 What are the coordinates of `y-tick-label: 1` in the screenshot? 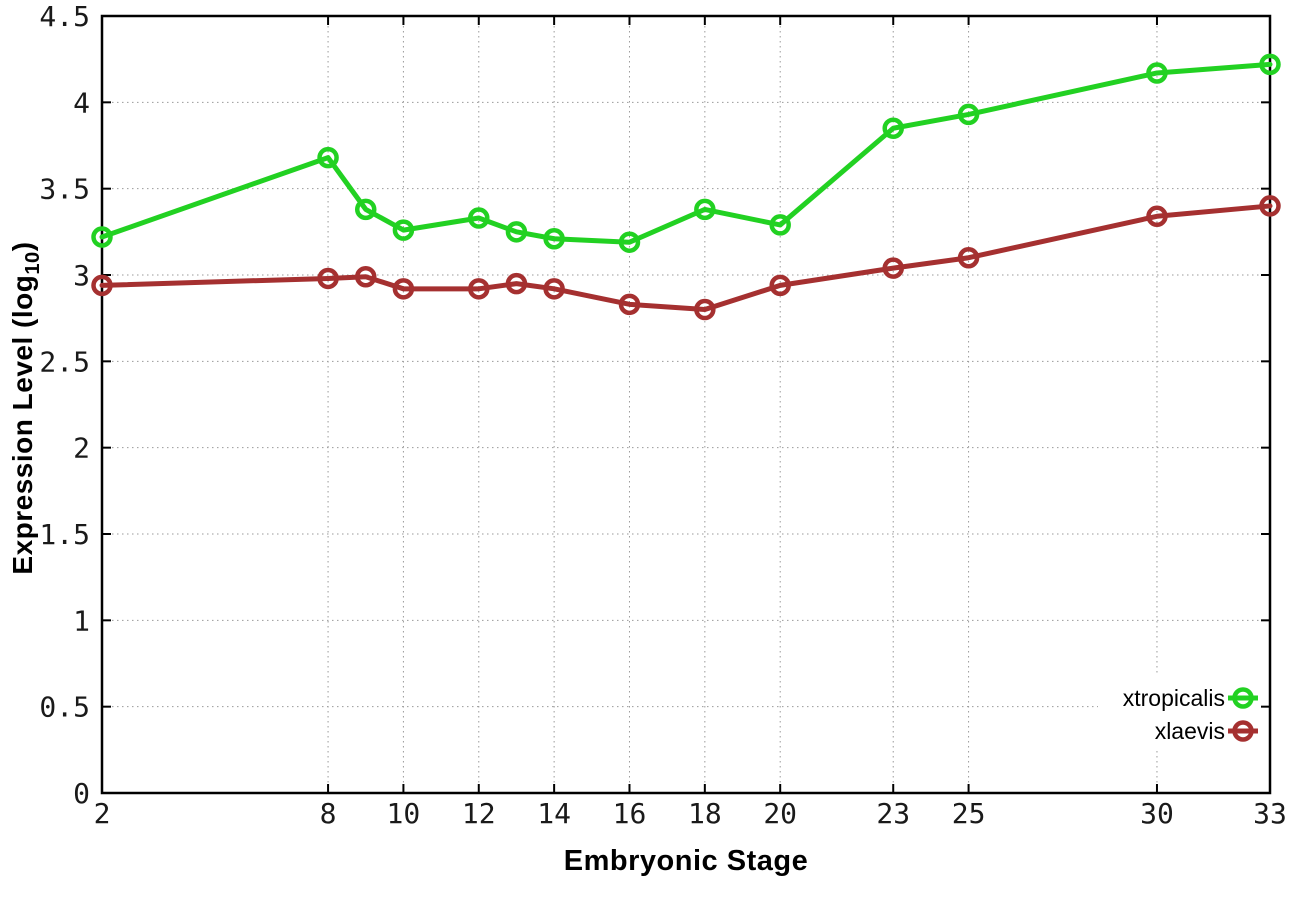 It's located at (81, 620).